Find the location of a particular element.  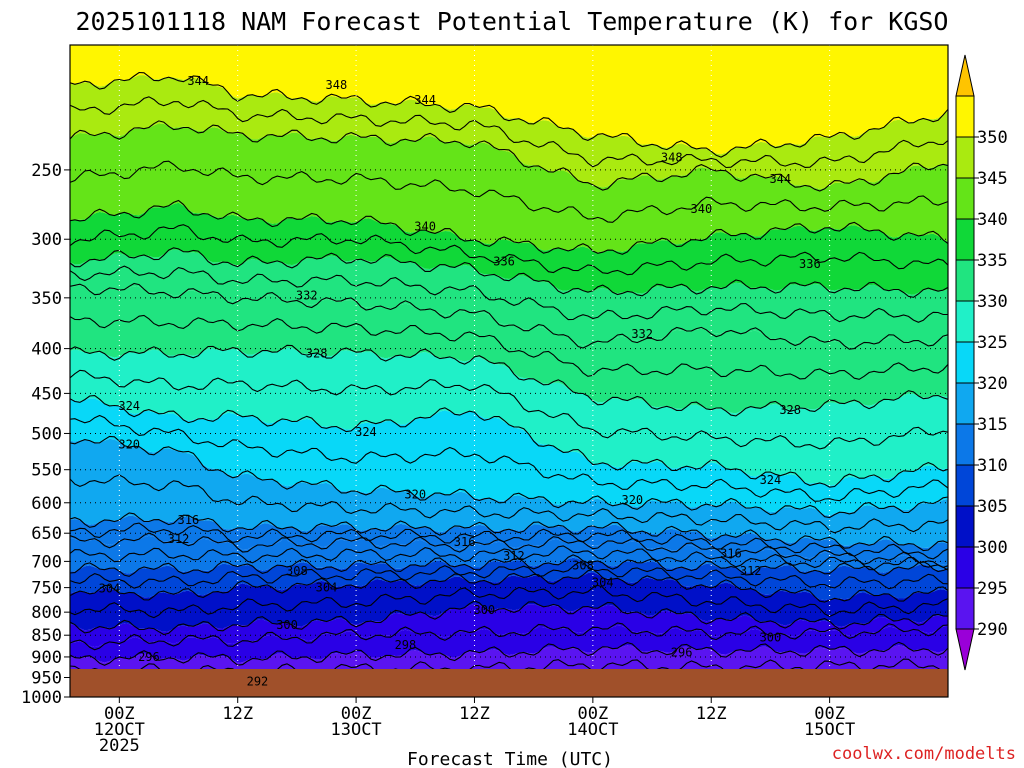

contour-label: 324 is located at coordinates (771, 480).